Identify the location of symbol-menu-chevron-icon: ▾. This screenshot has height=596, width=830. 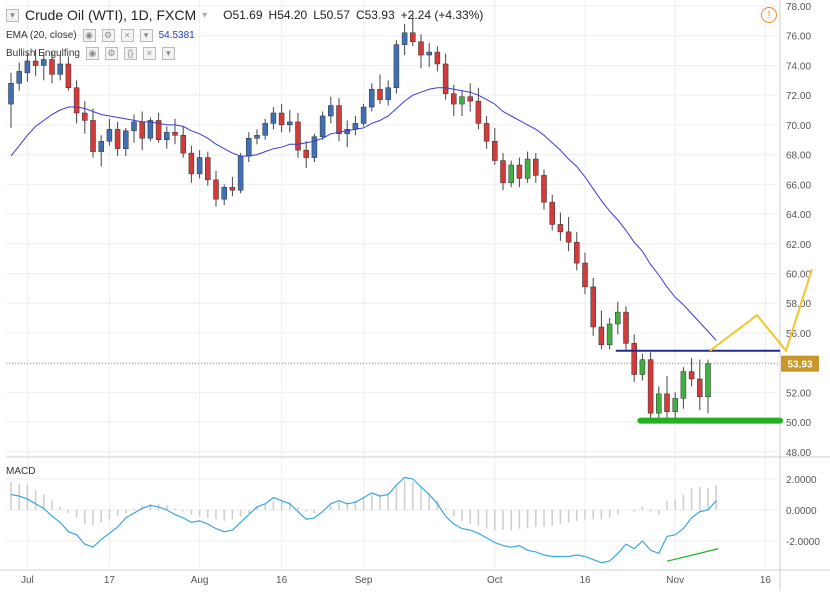
(205, 15).